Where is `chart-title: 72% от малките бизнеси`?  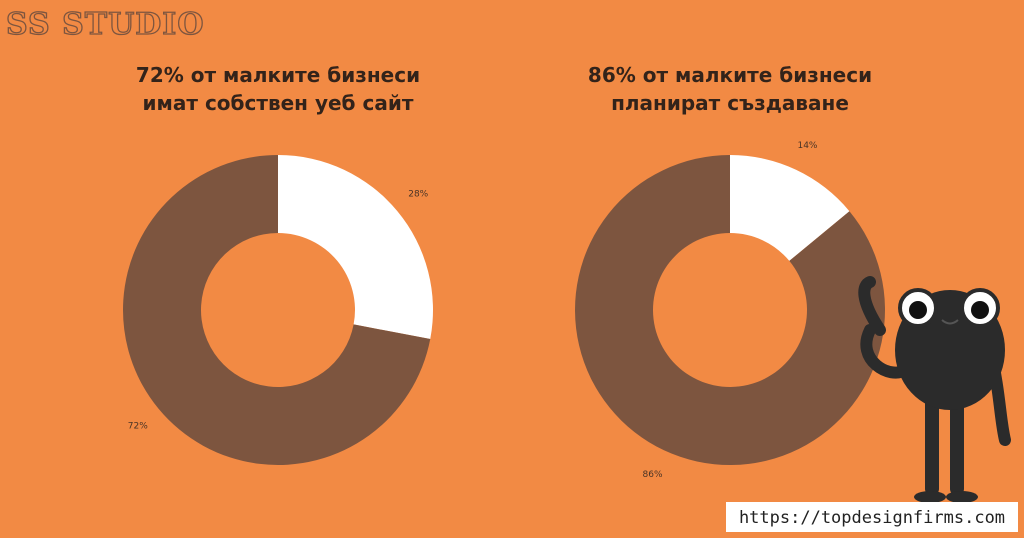
chart-title: 72% от малките бизнеси is located at coordinates (278, 75).